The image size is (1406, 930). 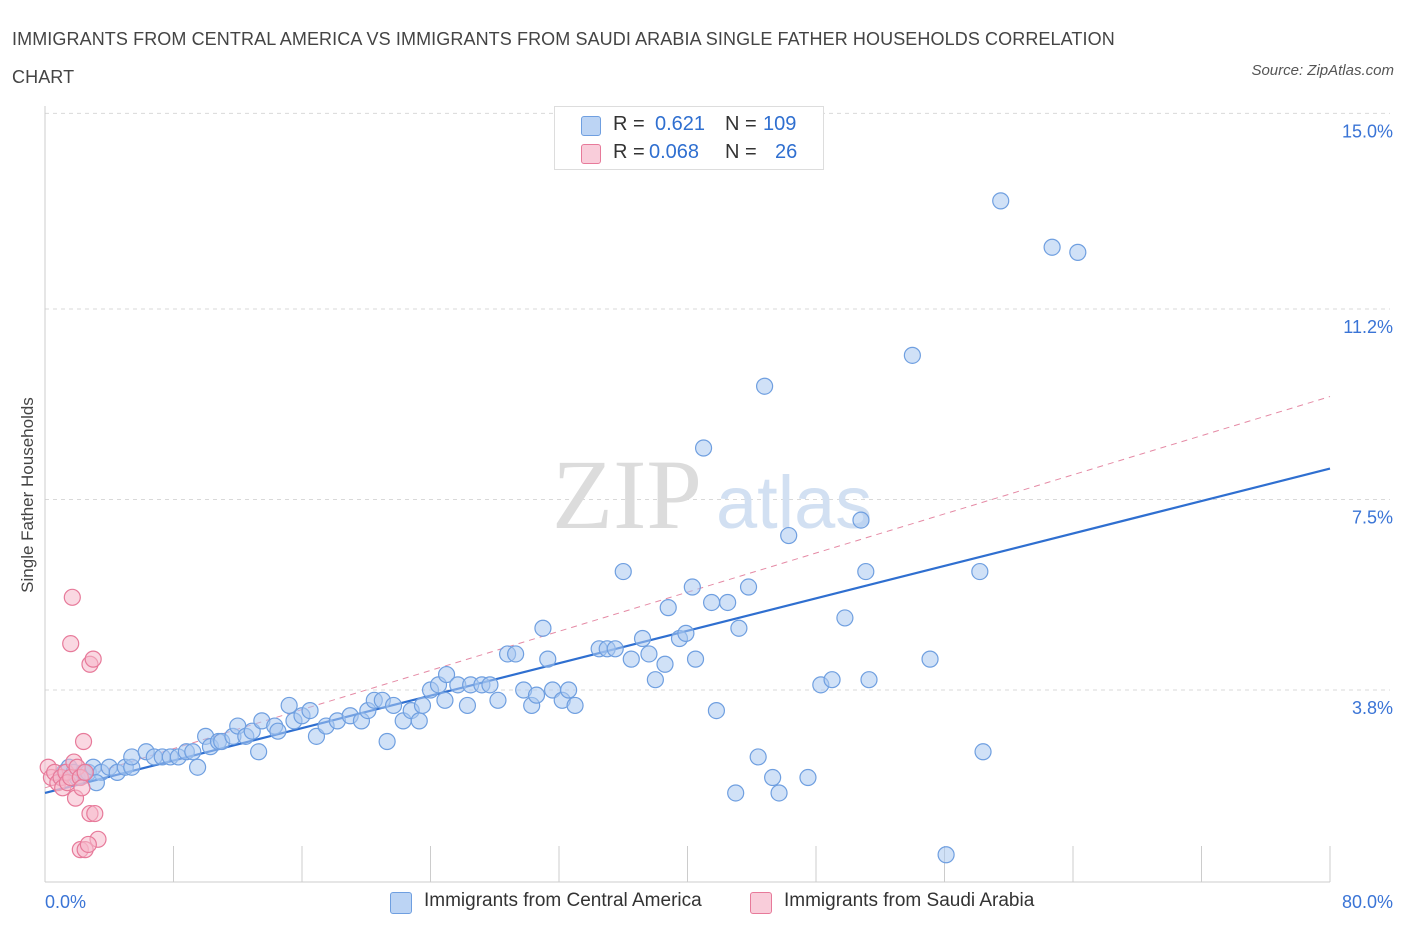 I want to click on legend-label: Immigrants from Saudi Arabia, so click(x=909, y=900).